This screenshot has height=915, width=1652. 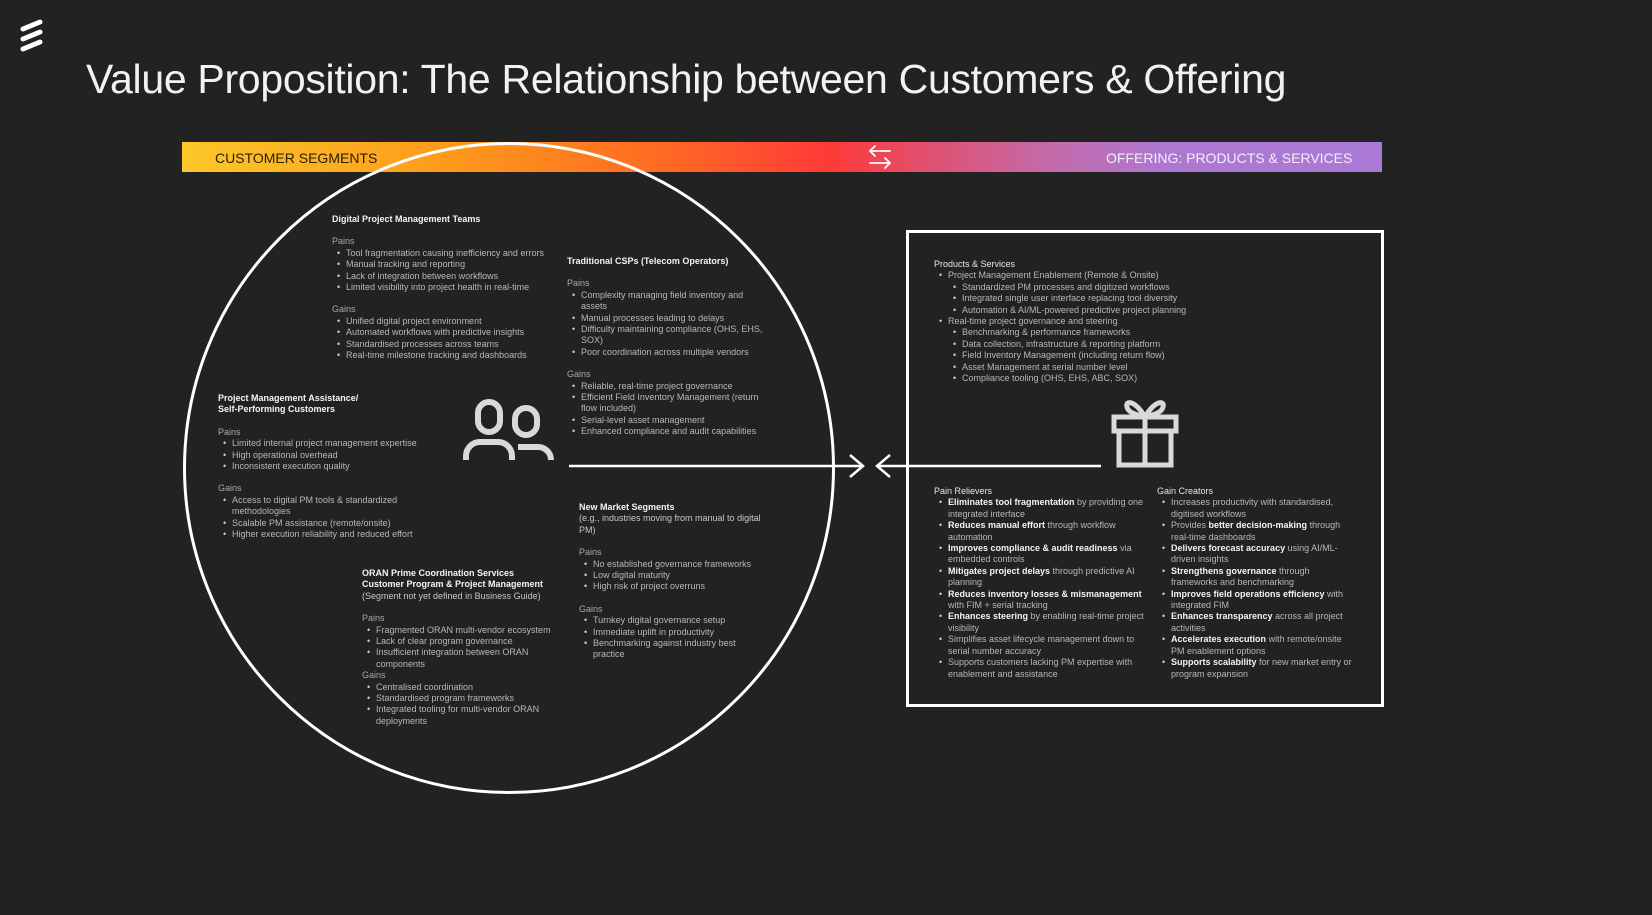 I want to click on list-item: Serial-level asset management, so click(x=669, y=421).